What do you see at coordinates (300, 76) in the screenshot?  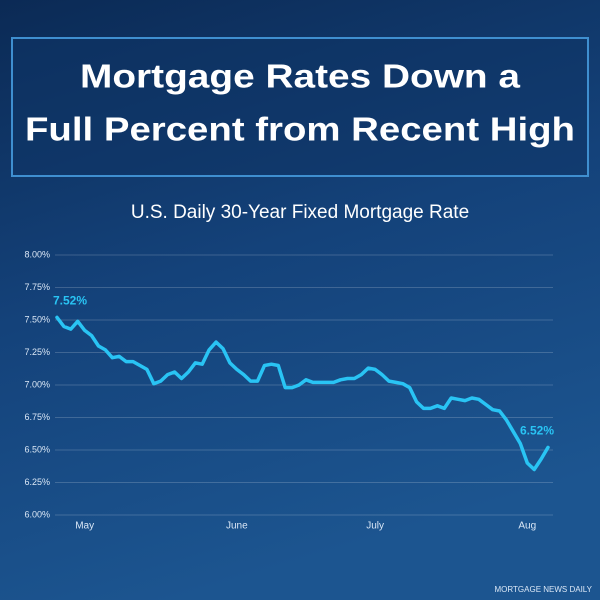 I see `headline-line: Mortgage Rates Down a` at bounding box center [300, 76].